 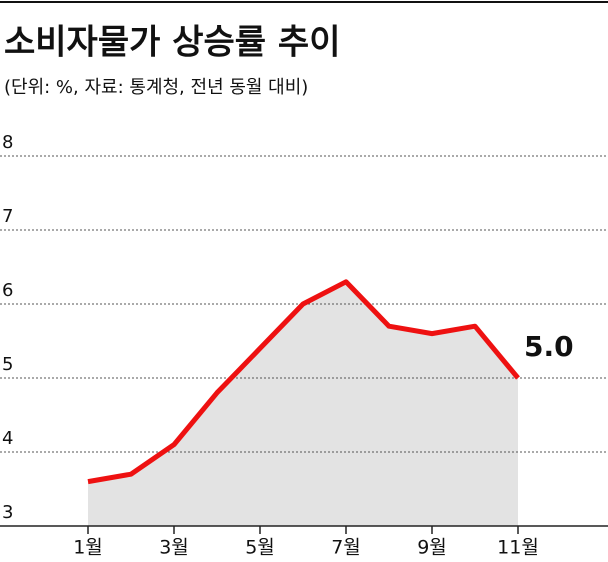 I want to click on x-tick-label: 5월, so click(x=260, y=548).